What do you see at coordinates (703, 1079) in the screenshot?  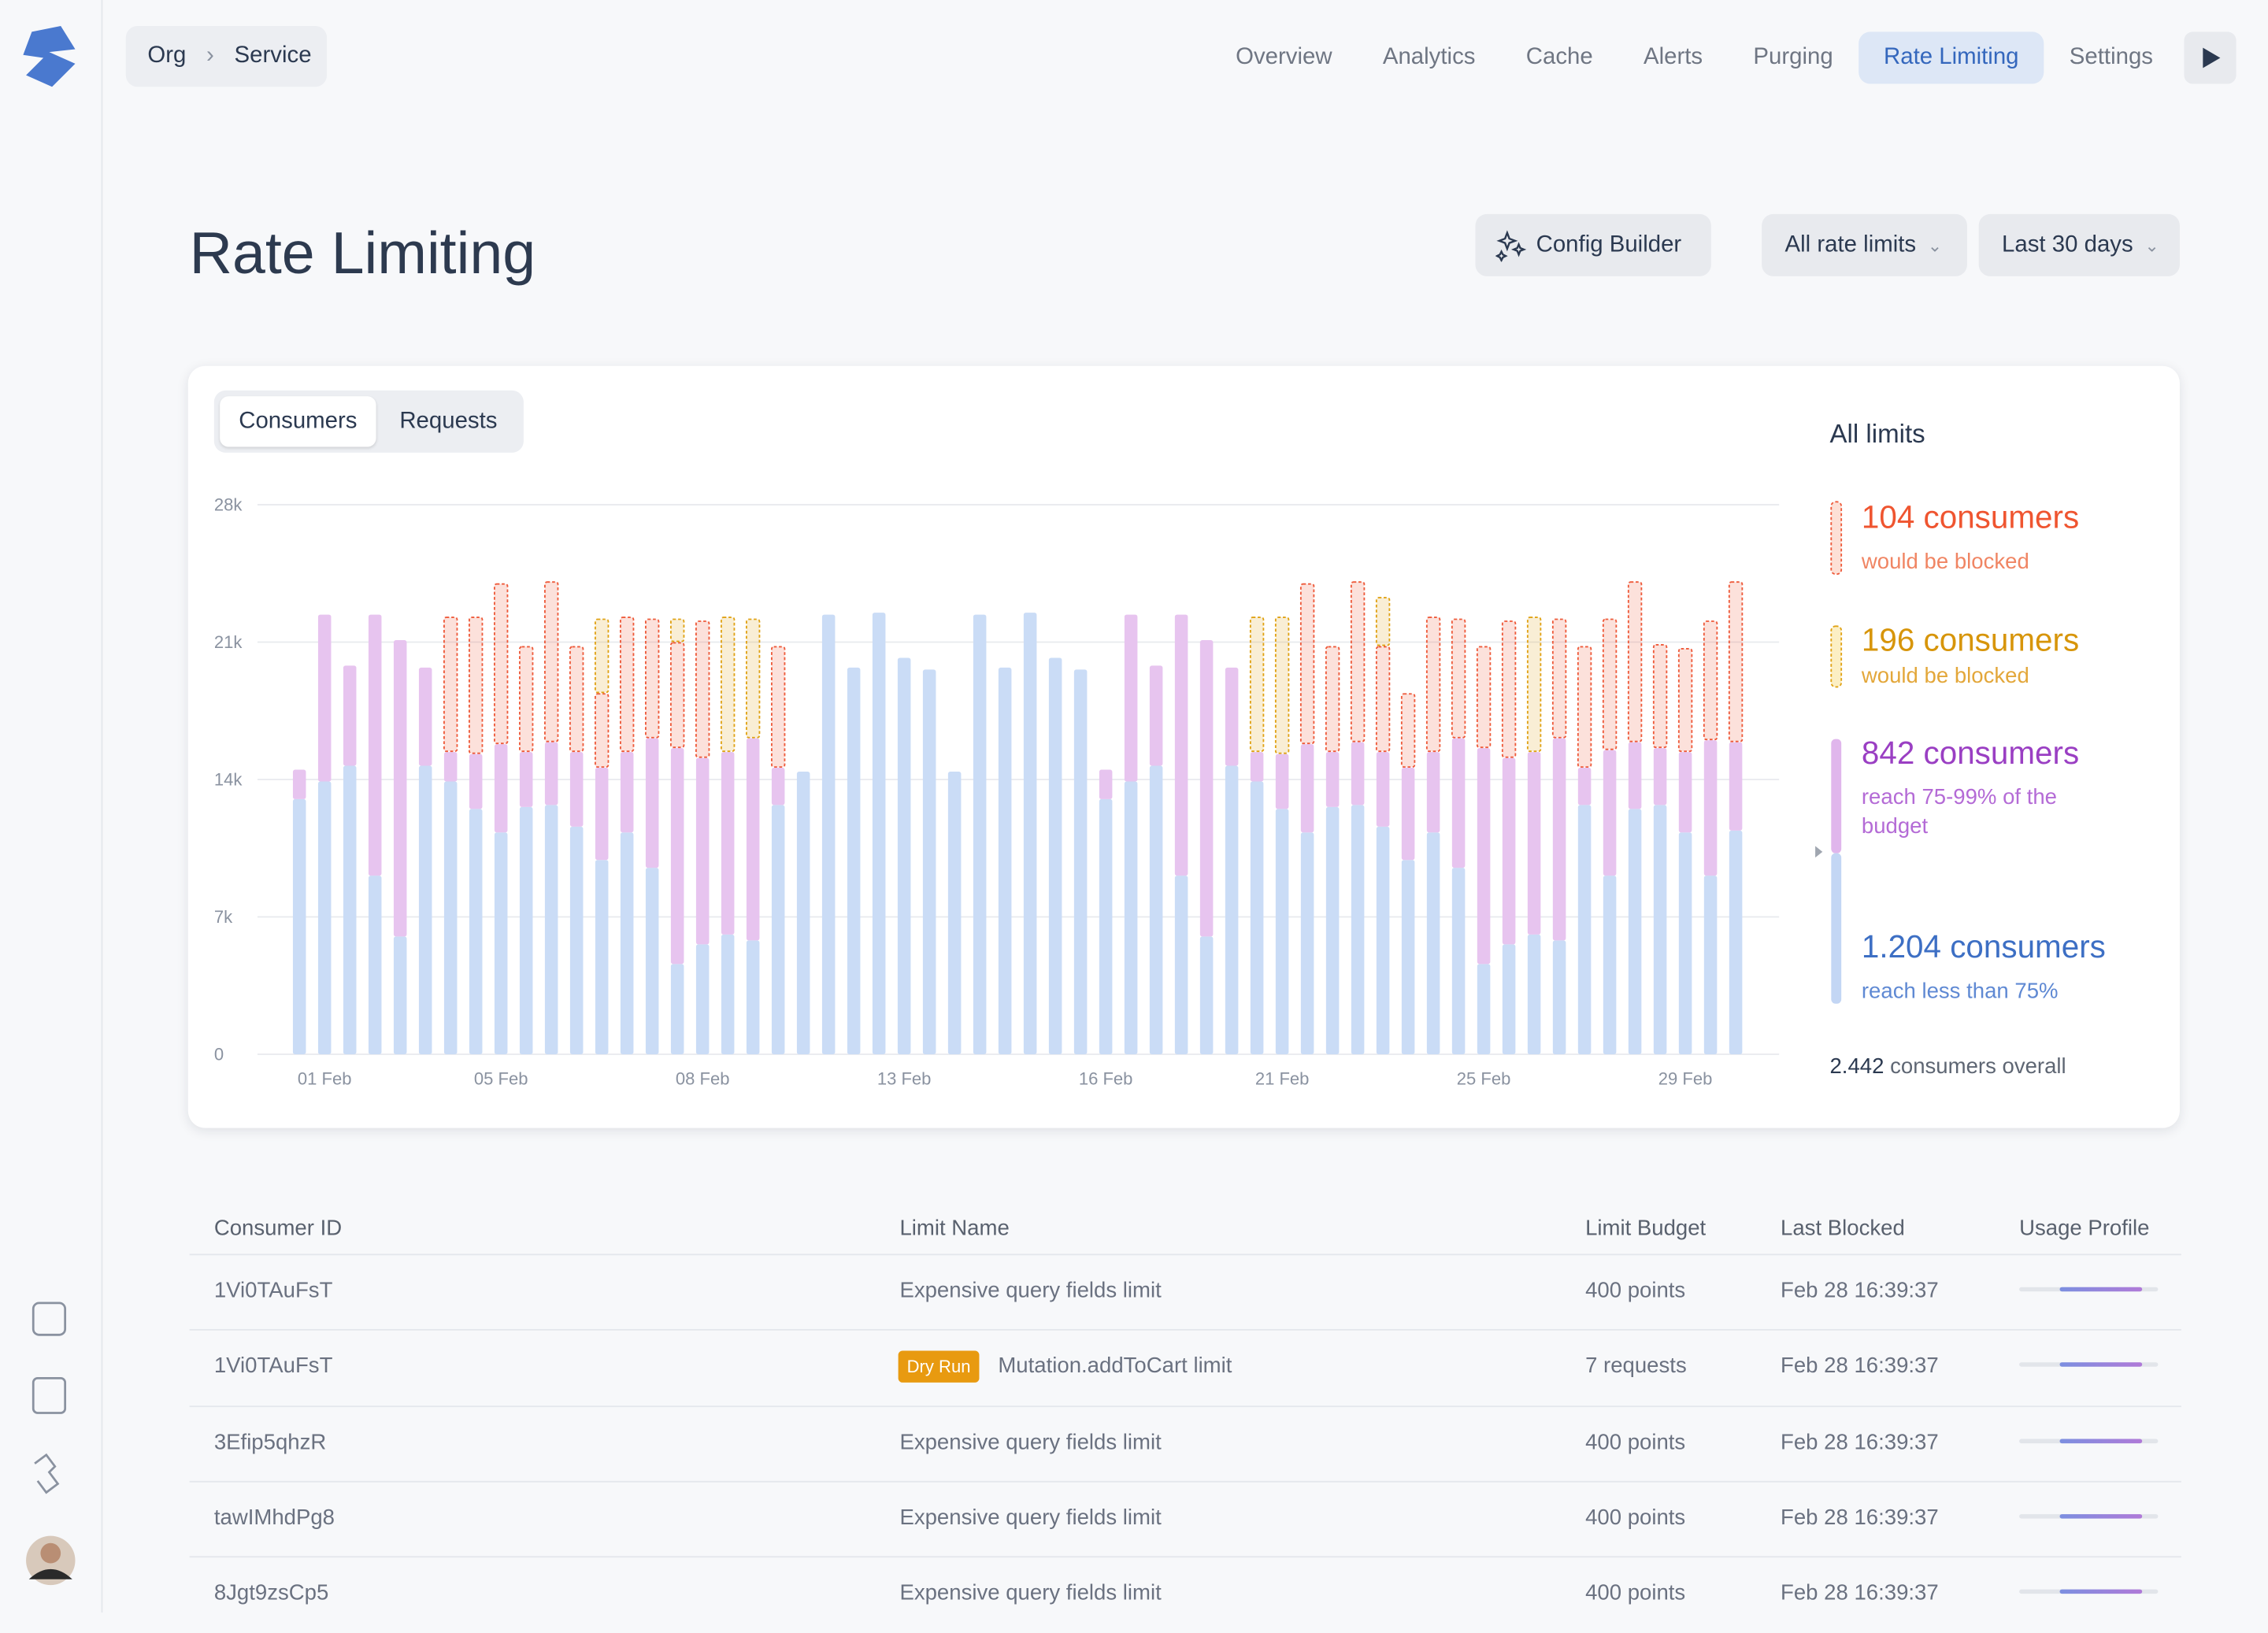 I see `x-tick-label: 08 Feb` at bounding box center [703, 1079].